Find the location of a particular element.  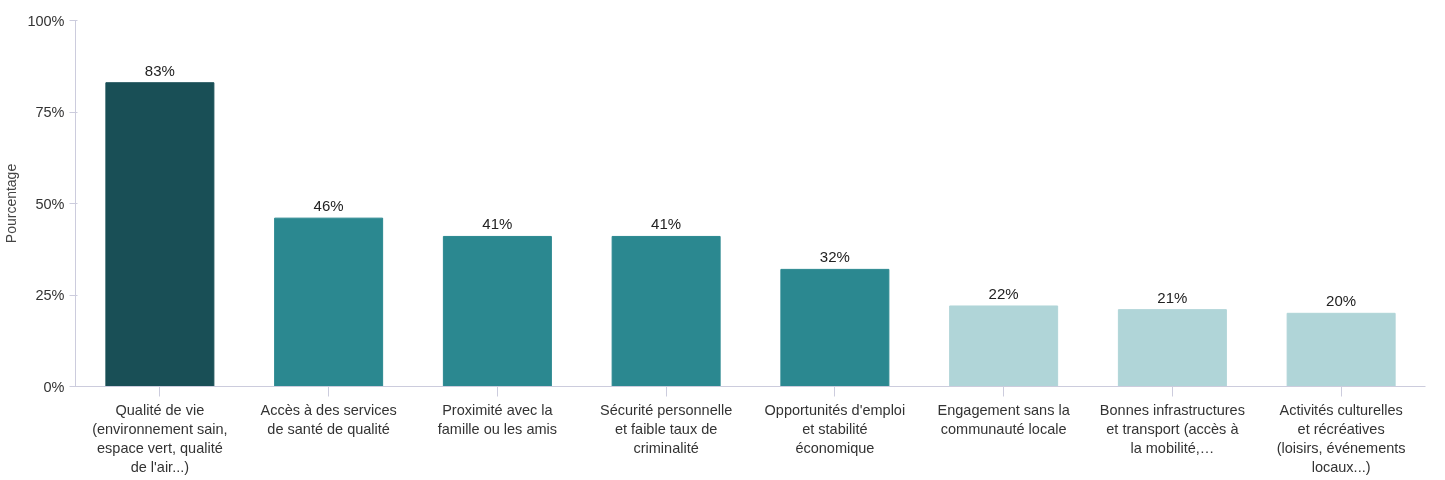

x-tick-label: Qualité de vie (environnement sain, espace vert, qualité de l'air...) is located at coordinates (160, 438).